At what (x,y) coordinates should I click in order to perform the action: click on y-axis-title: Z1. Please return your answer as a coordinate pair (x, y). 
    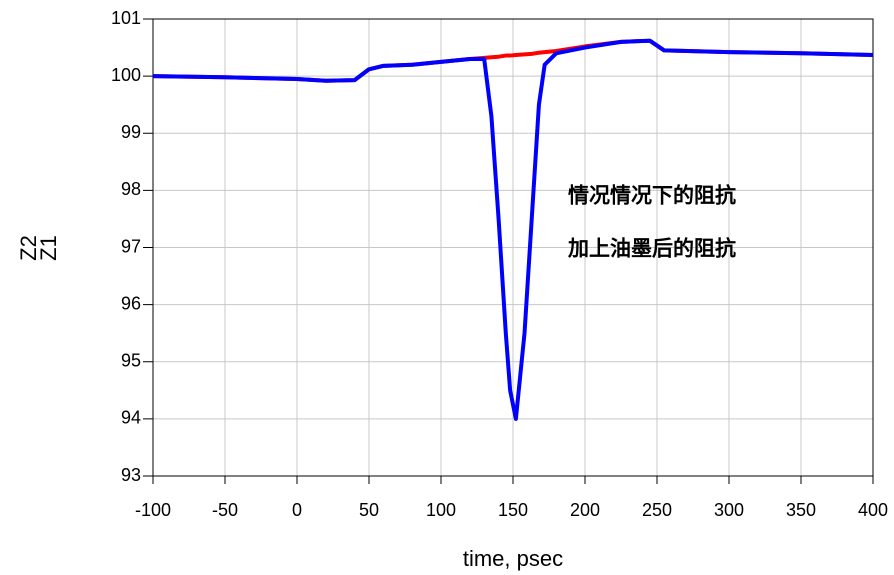
    Looking at the image, I should click on (48, 248).